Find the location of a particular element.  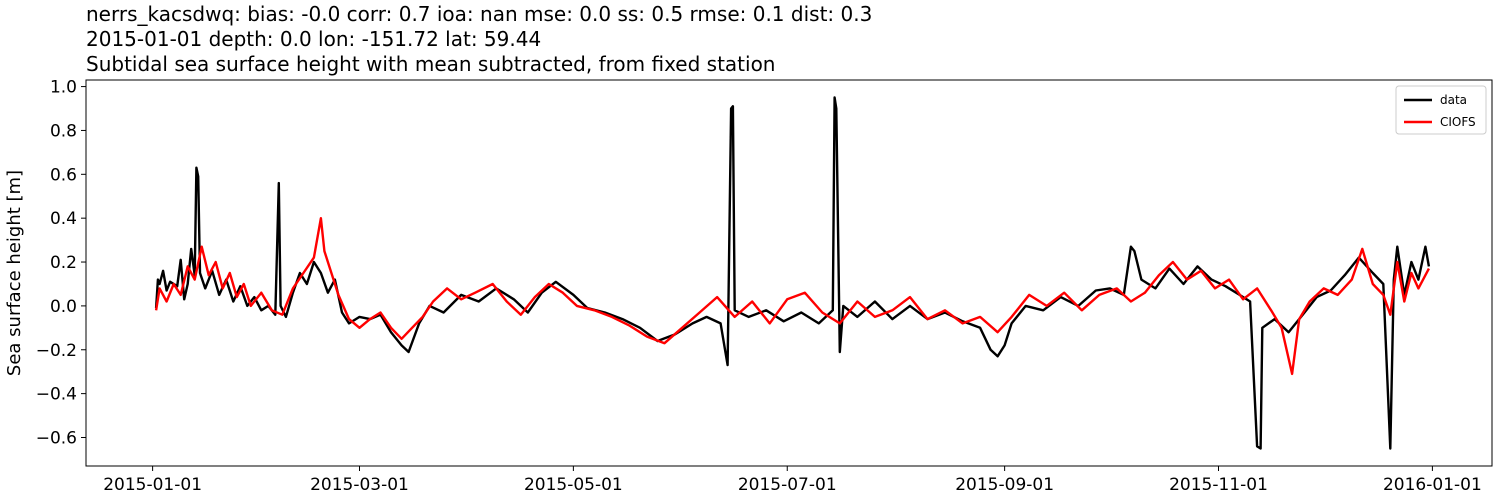

y-axis-ticks: −0.6 −0.4 −0.2 0.0 0.2 0.4 0.6 0.8 1.0 is located at coordinates (61, 263).